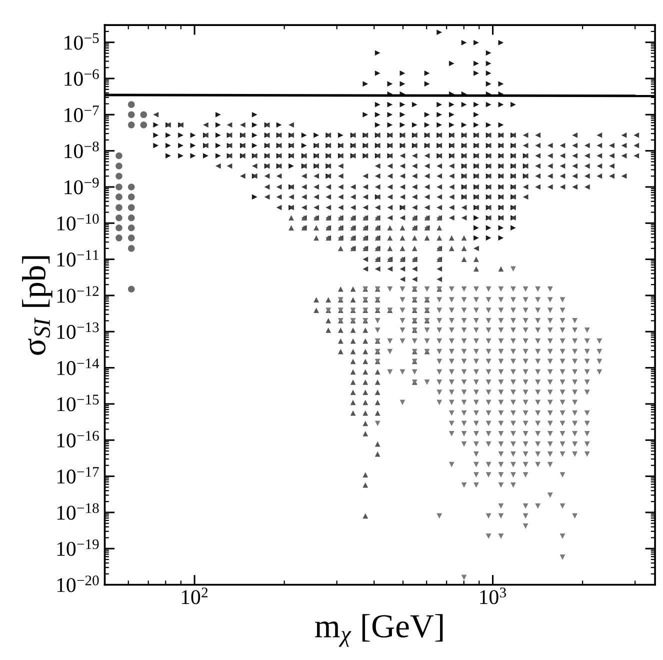 Image resolution: width=663 pixels, height=660 pixels. I want to click on y-tick-label: 10$^{−9}$, so click(81, 186).